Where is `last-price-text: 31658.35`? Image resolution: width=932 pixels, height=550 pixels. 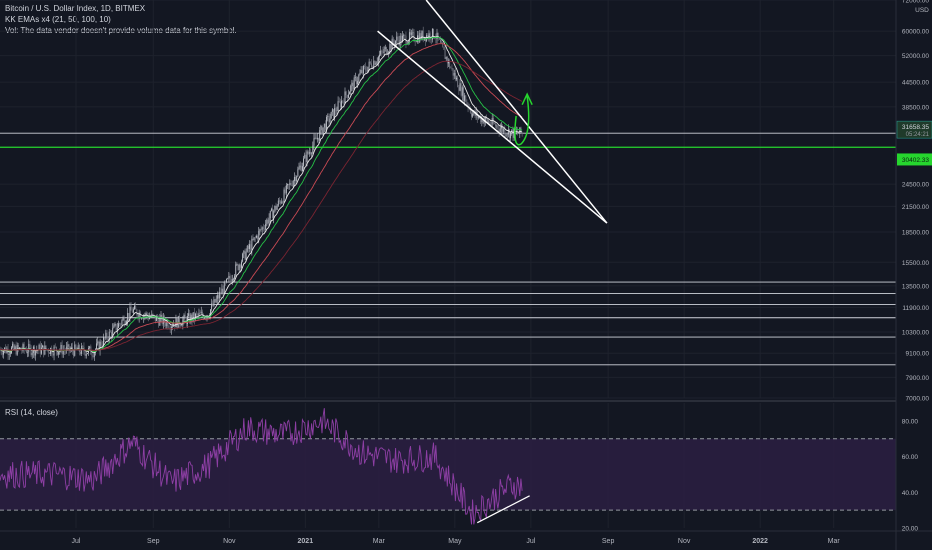
last-price-text: 31658.35 is located at coordinates (915, 127).